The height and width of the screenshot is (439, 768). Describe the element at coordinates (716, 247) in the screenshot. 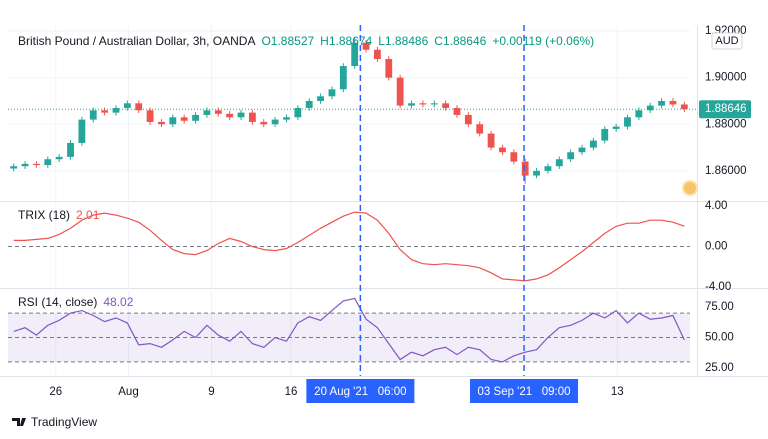

I see `y-tick-label: 0.00` at that location.